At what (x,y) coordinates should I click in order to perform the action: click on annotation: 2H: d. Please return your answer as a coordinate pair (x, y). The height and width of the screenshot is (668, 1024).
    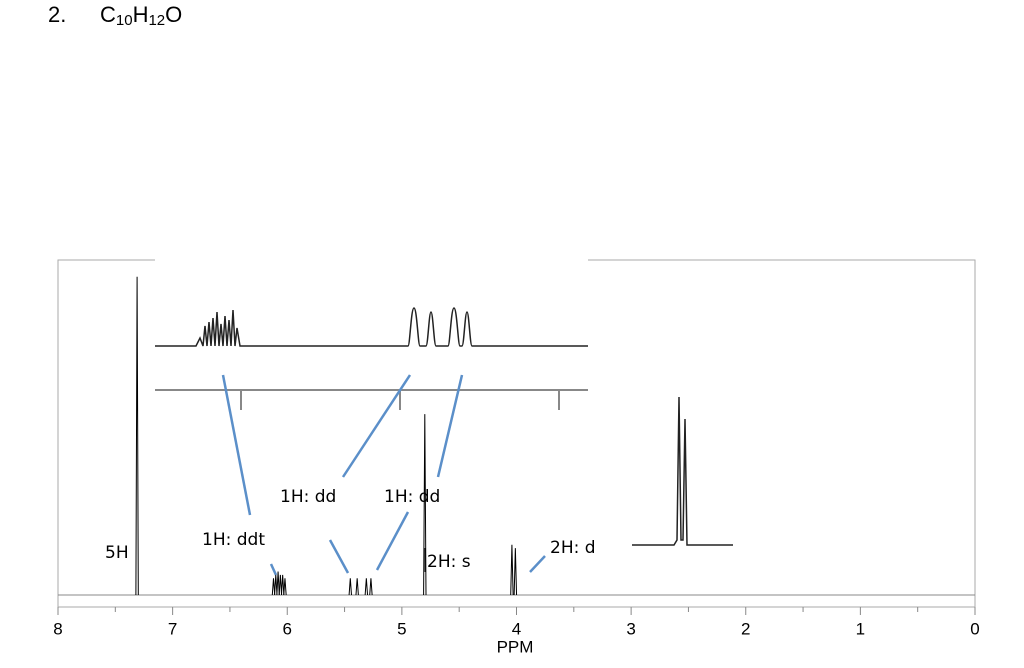
    Looking at the image, I should click on (573, 548).